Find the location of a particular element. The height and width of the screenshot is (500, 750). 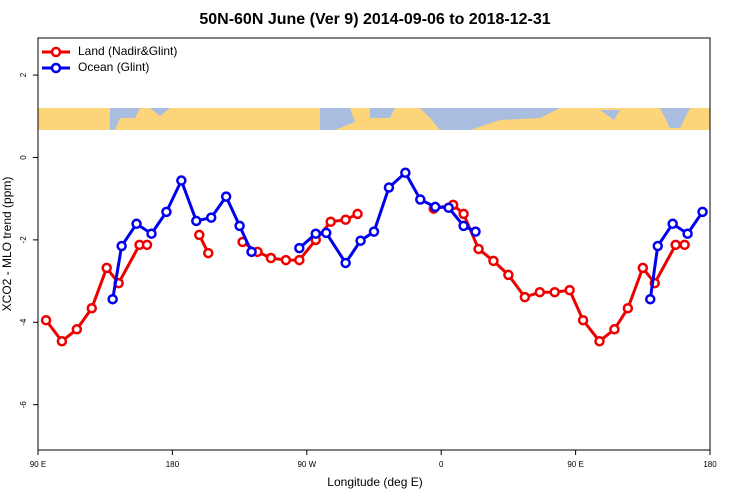

legend-label: Ocean (Glint) is located at coordinates (113, 67).